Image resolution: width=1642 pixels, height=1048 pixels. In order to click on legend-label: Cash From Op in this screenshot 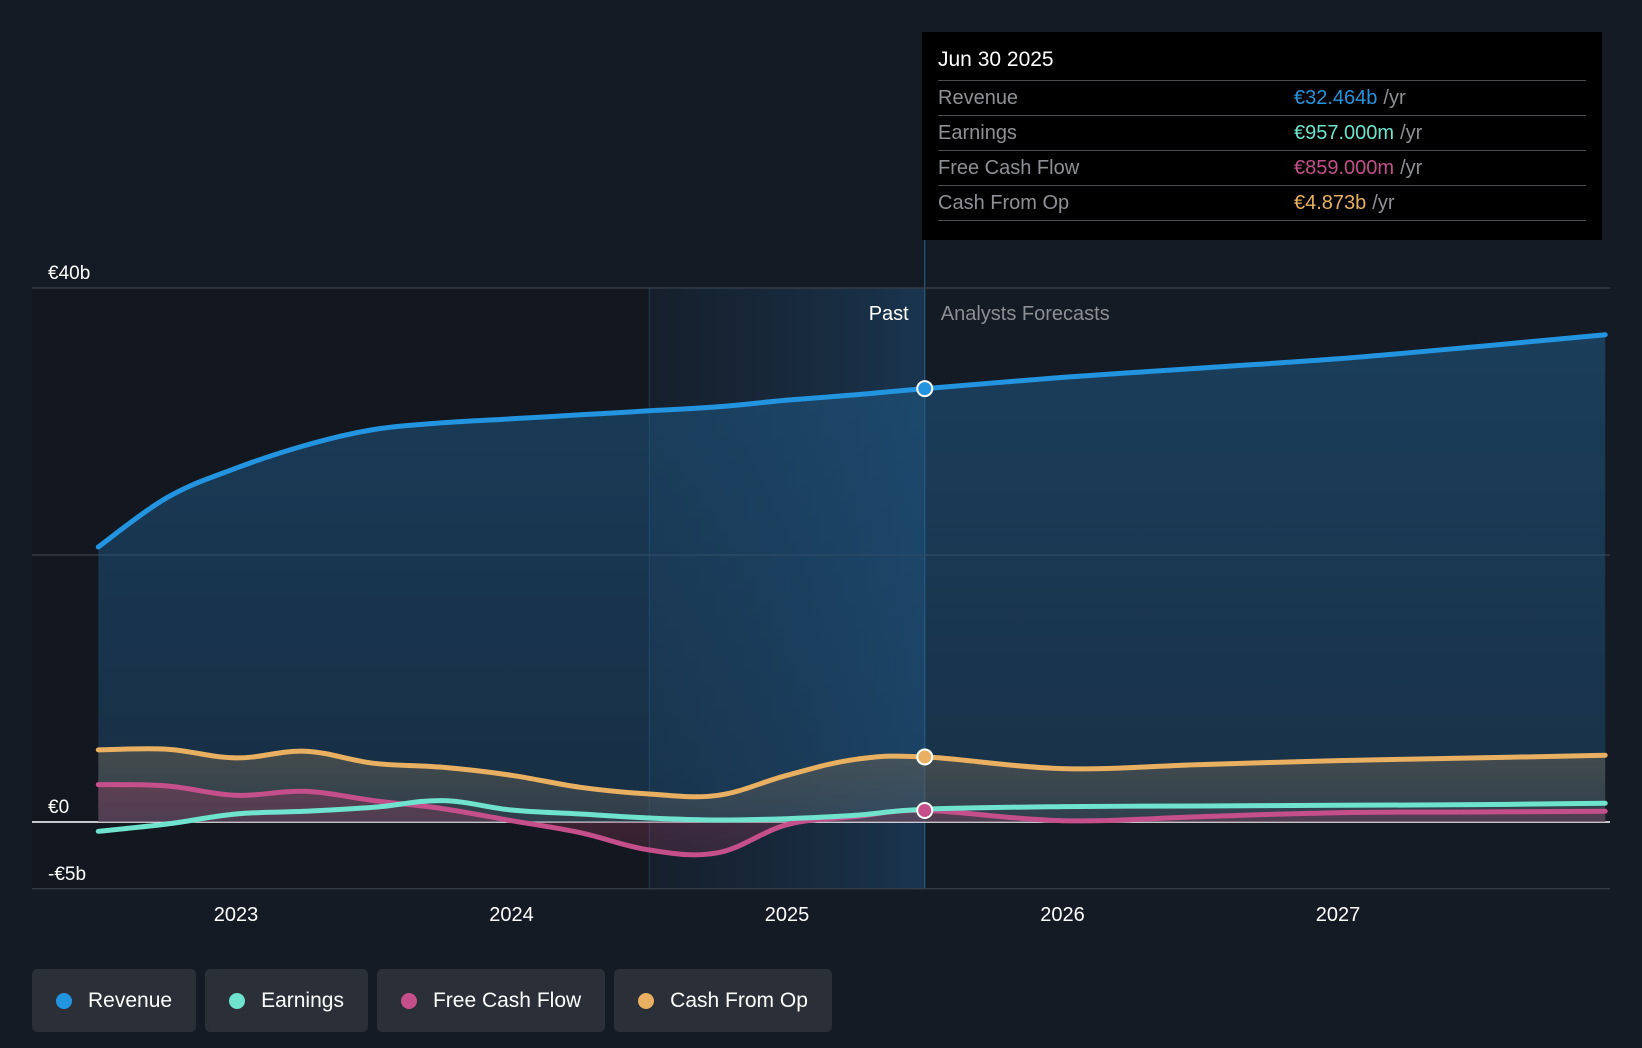, I will do `click(739, 1000)`.